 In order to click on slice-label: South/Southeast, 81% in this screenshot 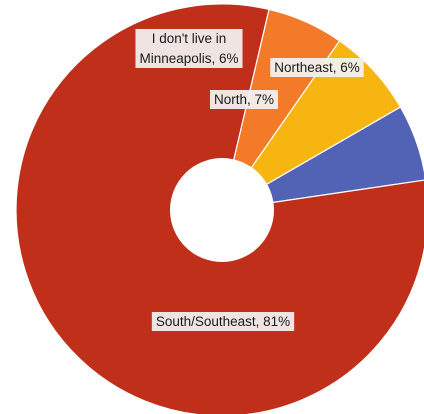, I will do `click(223, 321)`.